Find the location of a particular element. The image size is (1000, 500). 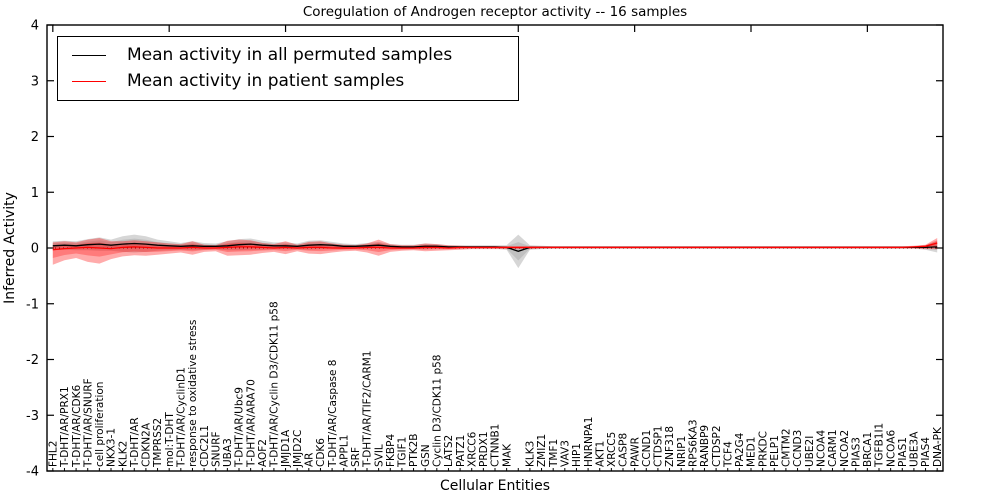

x-tick-label: PAWR is located at coordinates (635, 452).